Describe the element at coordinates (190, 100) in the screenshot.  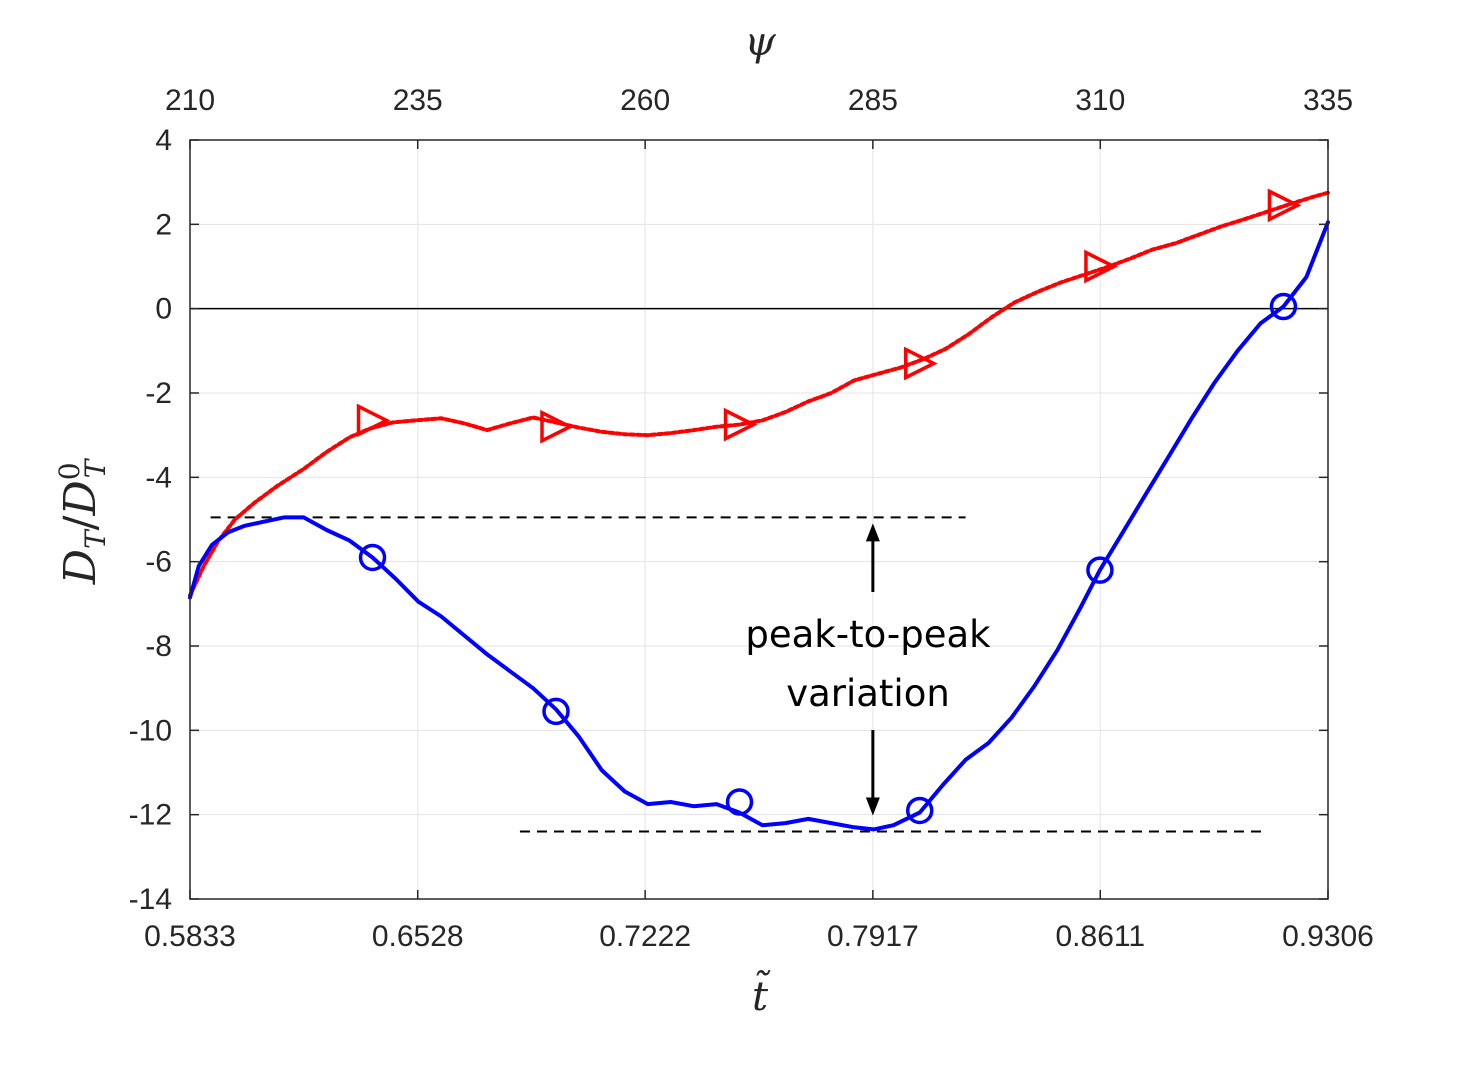
I see `top-x-tick-label: 210` at that location.